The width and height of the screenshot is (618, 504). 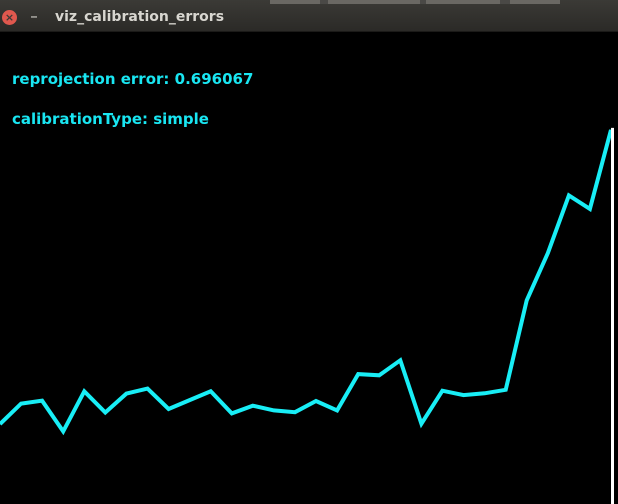 I want to click on window-titlebar: × – viz_calibration_errors, so click(x=309, y=16).